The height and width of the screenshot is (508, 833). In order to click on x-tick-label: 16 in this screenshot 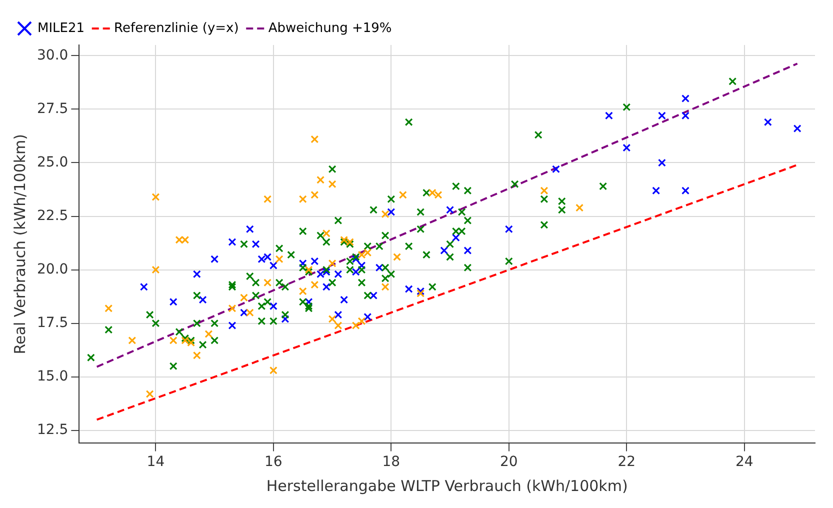, I will do `click(273, 462)`.